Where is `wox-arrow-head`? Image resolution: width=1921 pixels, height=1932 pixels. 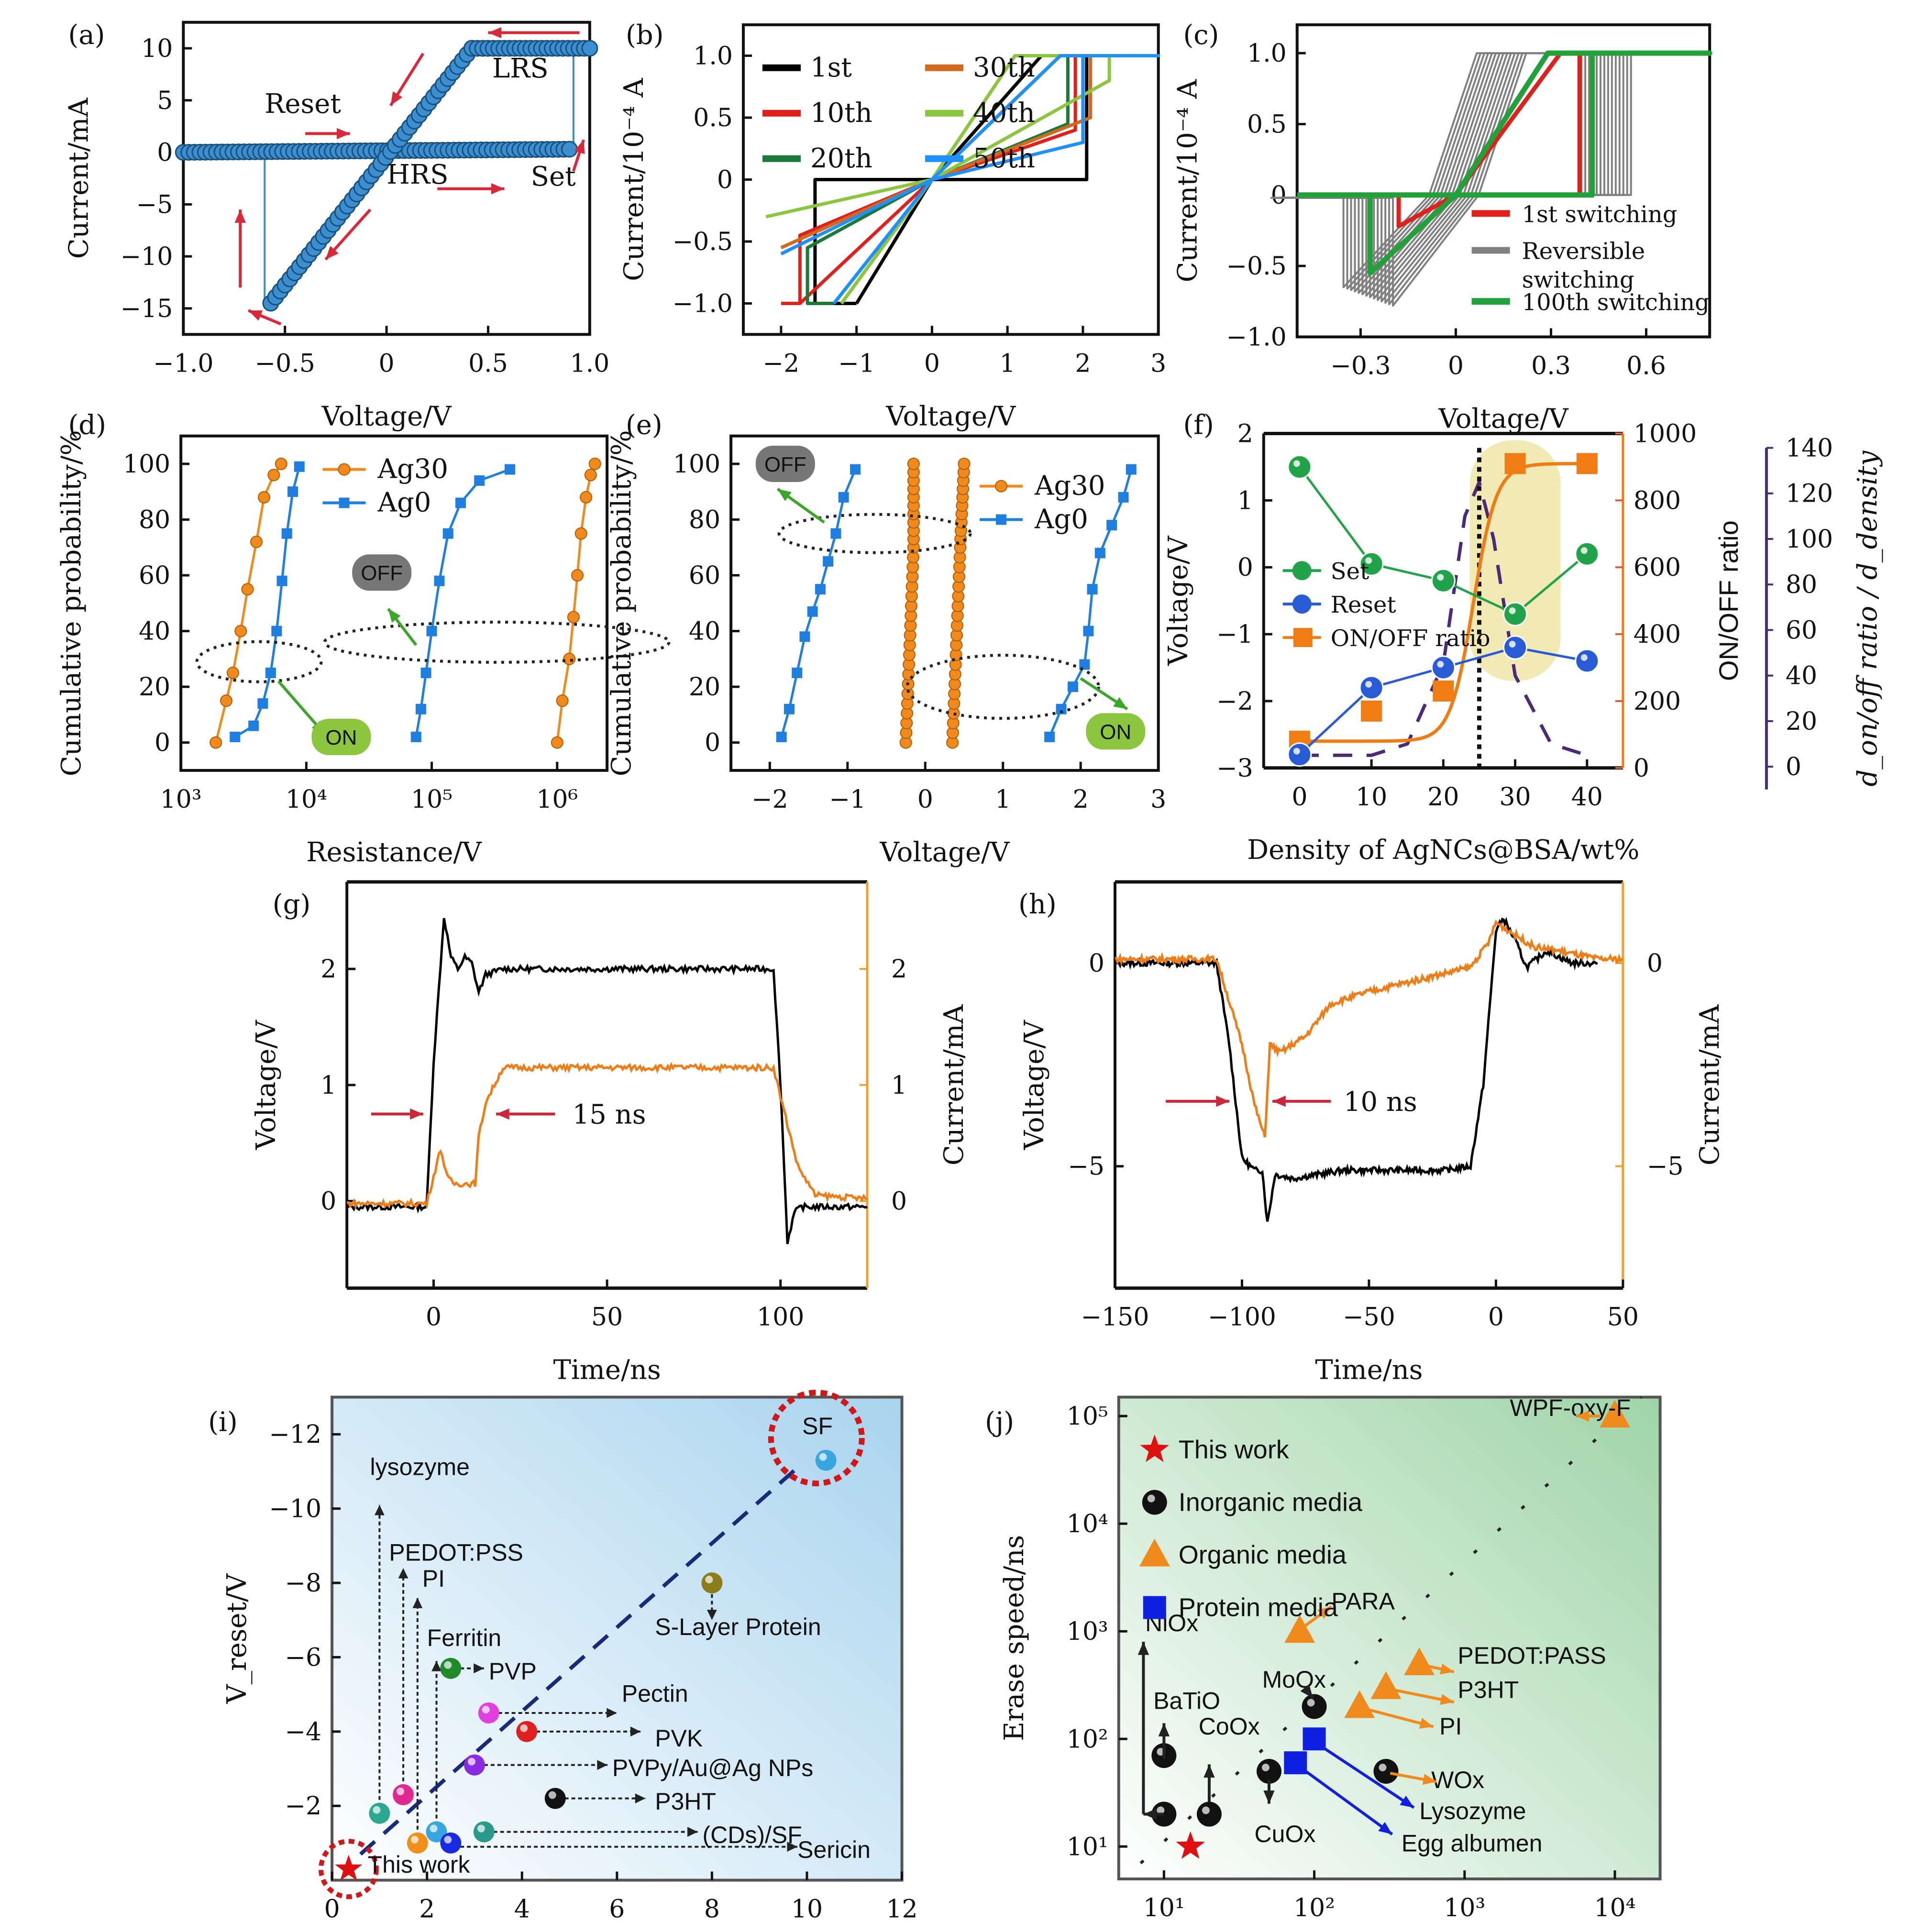 wox-arrow-head is located at coordinates (1430, 1779).